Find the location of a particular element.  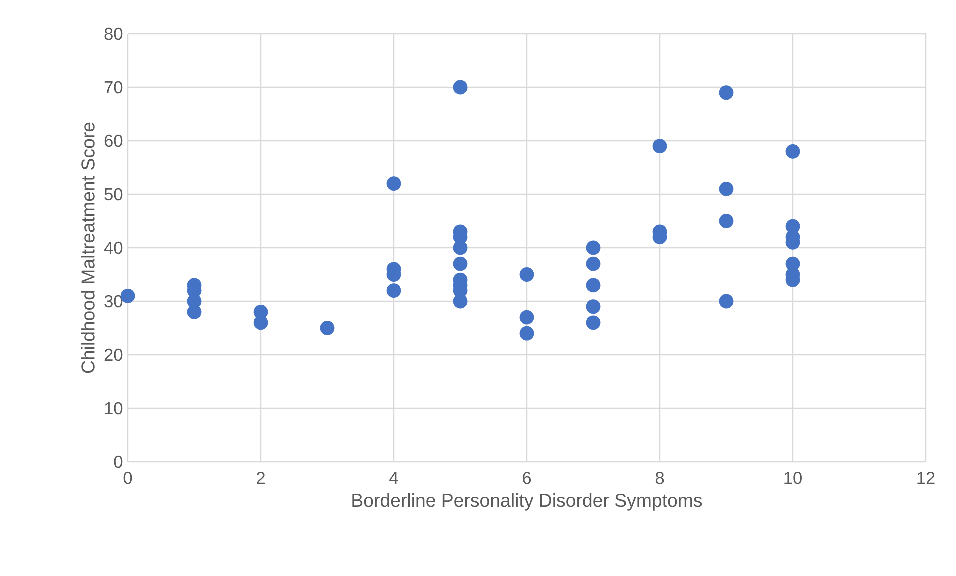

x-tick-label: 6 is located at coordinates (527, 478).